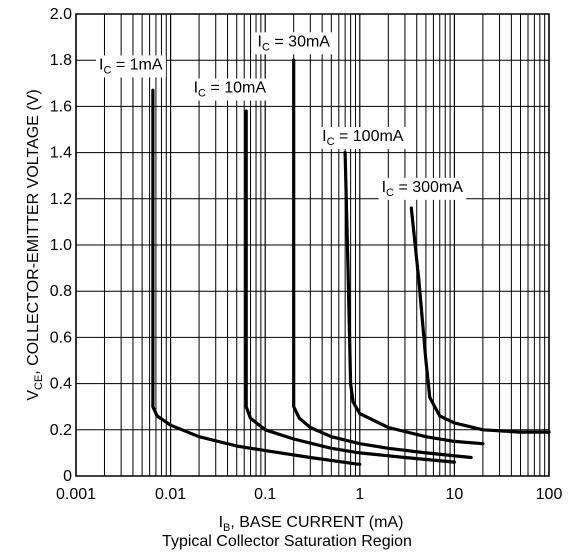 Image resolution: width=574 pixels, height=560 pixels. What do you see at coordinates (300, 41) in the screenshot?
I see `curve-label-rest: = 30mA` at bounding box center [300, 41].